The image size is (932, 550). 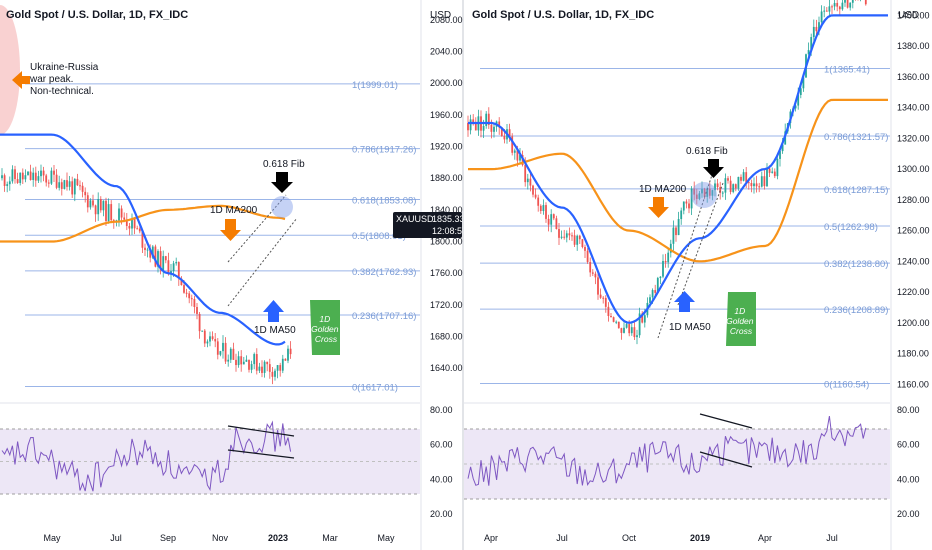 I want to click on left-ma200-label: 1D MA200, so click(x=234, y=210).